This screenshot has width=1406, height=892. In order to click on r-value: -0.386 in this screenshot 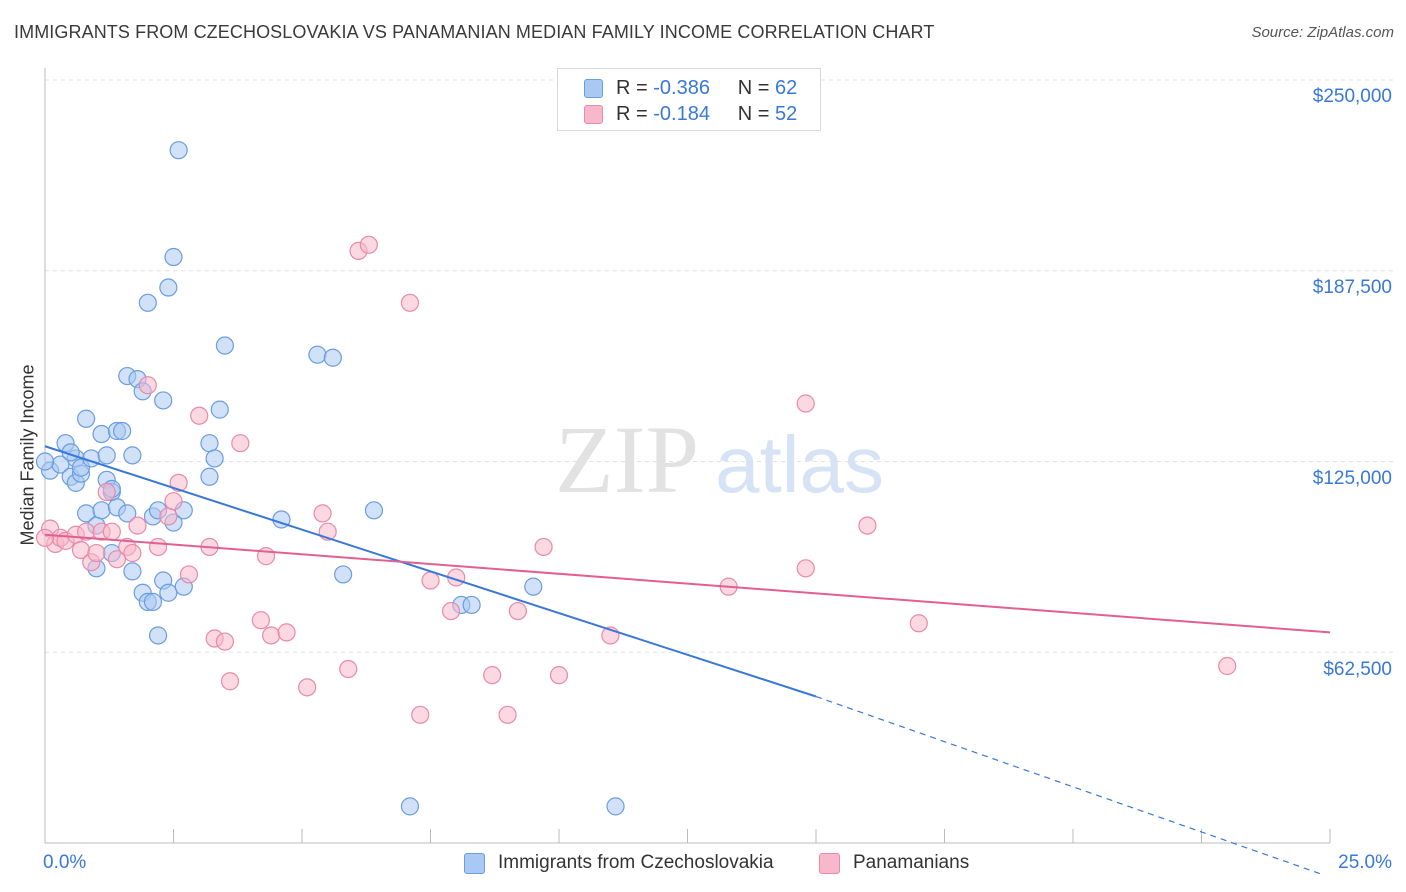, I will do `click(681, 88)`.